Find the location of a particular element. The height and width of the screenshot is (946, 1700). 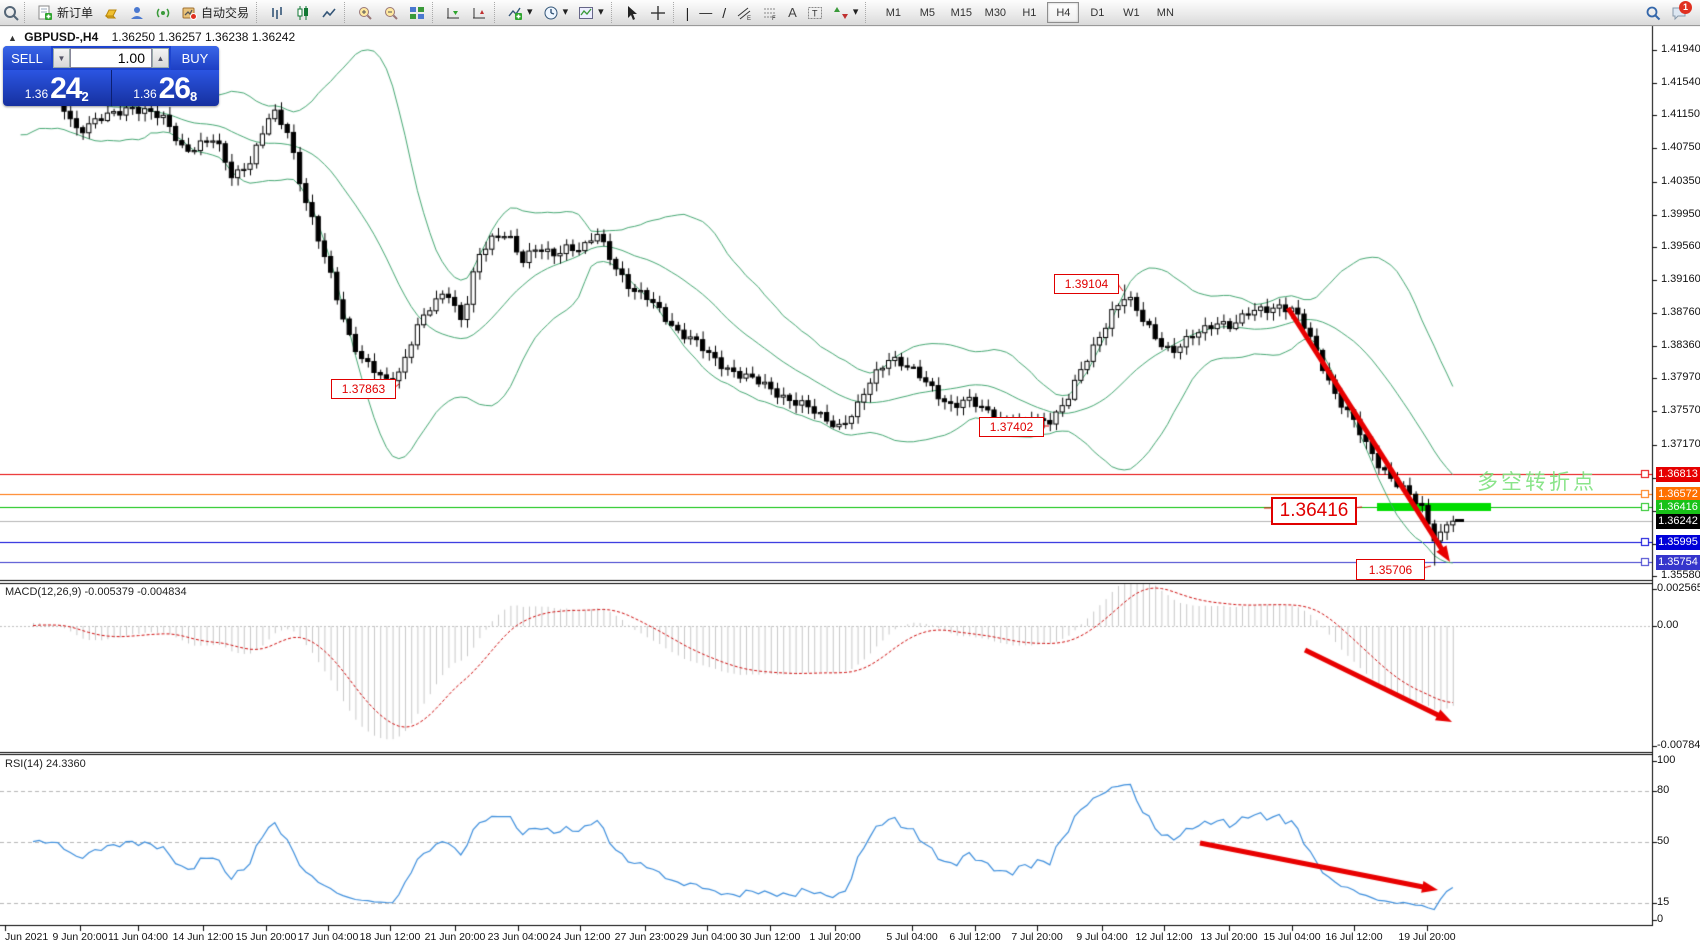

time-axis-label: 11 Jun 04:00 is located at coordinates (138, 937).